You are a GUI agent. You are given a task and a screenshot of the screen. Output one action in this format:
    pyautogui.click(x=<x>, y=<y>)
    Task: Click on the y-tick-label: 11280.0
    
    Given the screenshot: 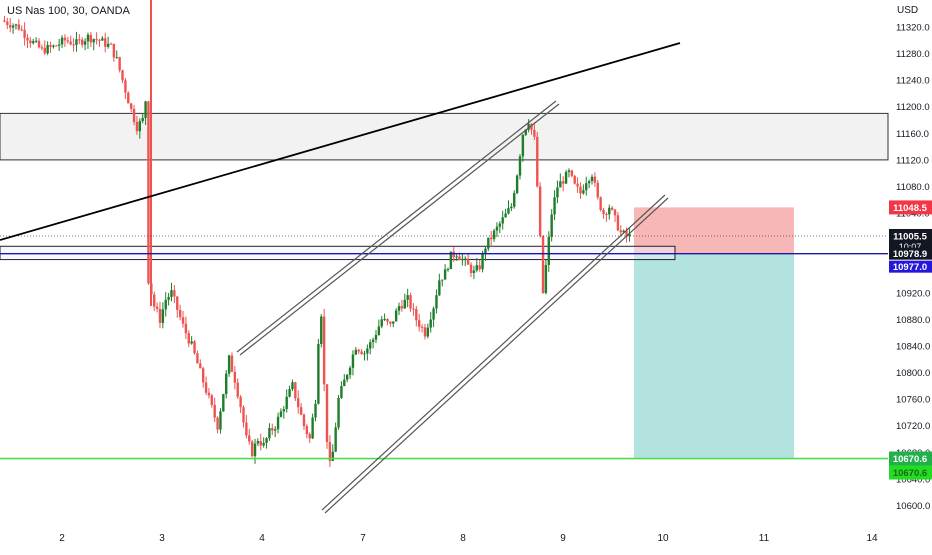 What is the action you would take?
    pyautogui.click(x=913, y=54)
    